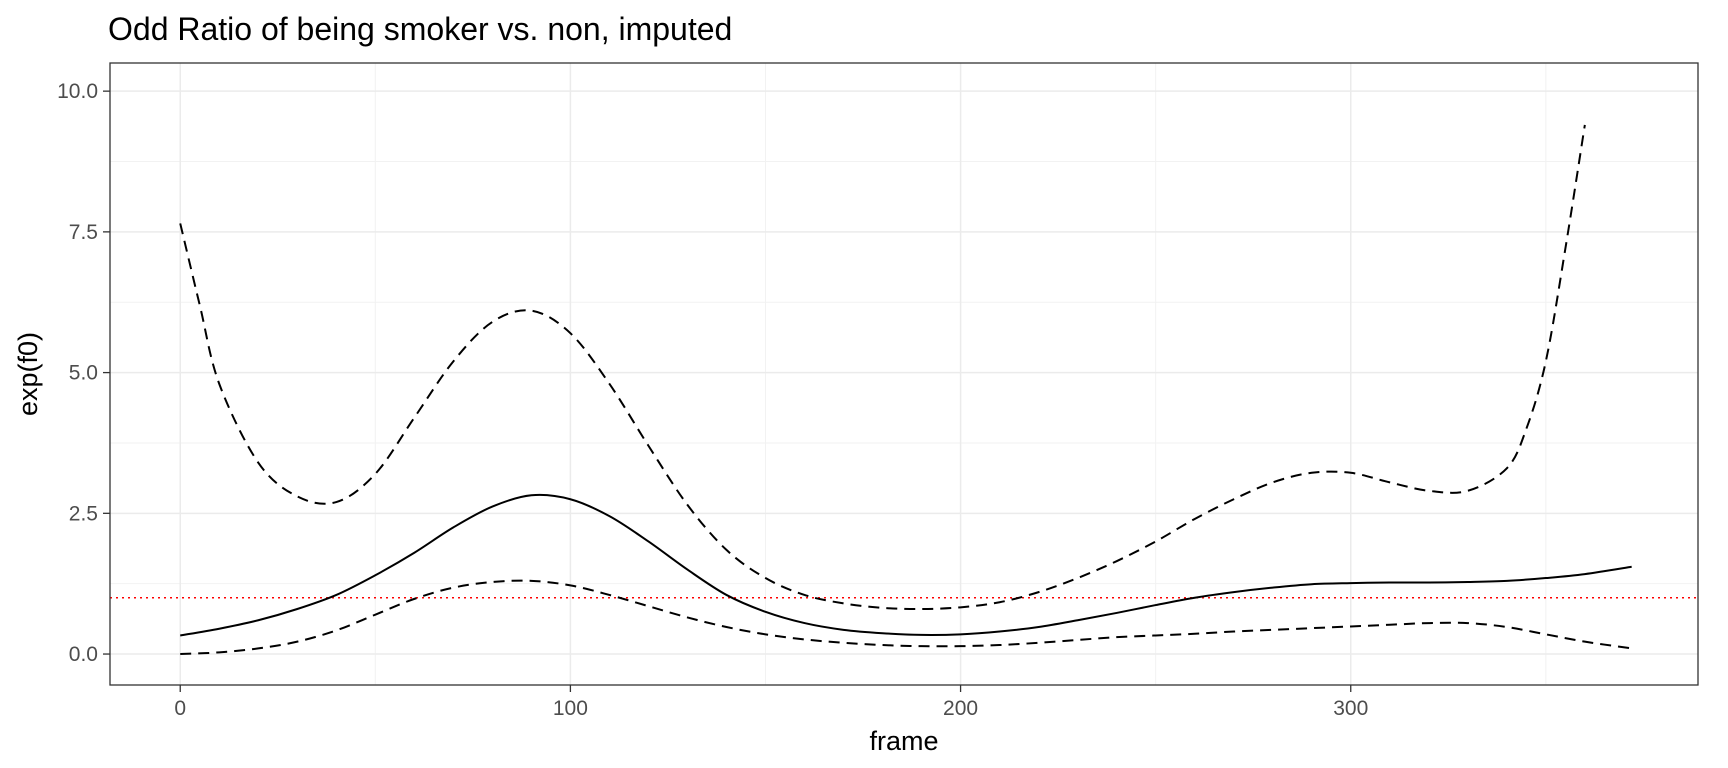 The image size is (1728, 768). What do you see at coordinates (83, 654) in the screenshot?
I see `y-tick-label: 0.0` at bounding box center [83, 654].